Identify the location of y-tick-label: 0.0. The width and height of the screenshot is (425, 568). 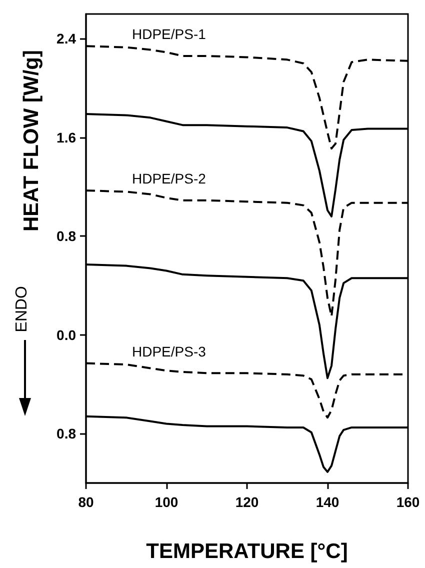
(66, 334).